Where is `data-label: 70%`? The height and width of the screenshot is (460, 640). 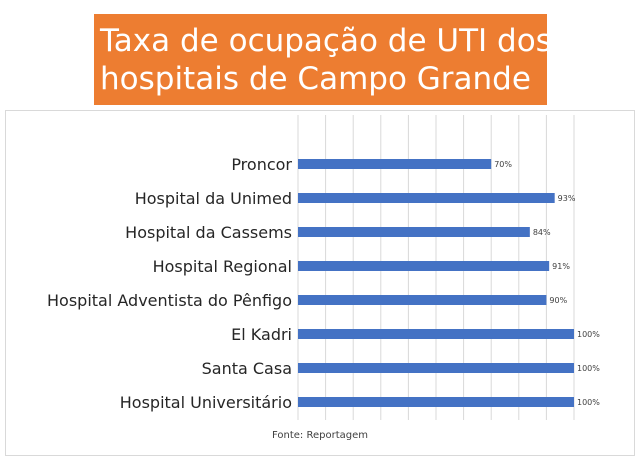
data-label: 70% is located at coordinates (503, 164).